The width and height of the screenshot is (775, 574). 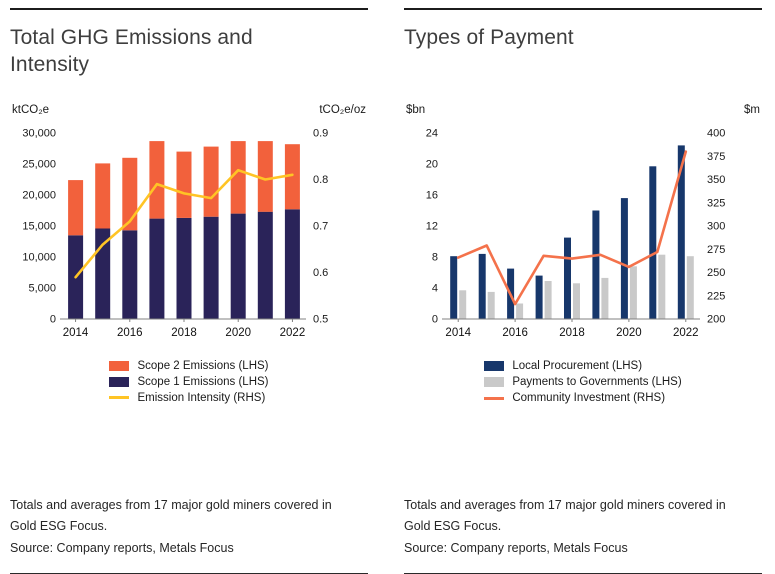 I want to click on legend-item: Community Investment (RHS), so click(x=582, y=398).